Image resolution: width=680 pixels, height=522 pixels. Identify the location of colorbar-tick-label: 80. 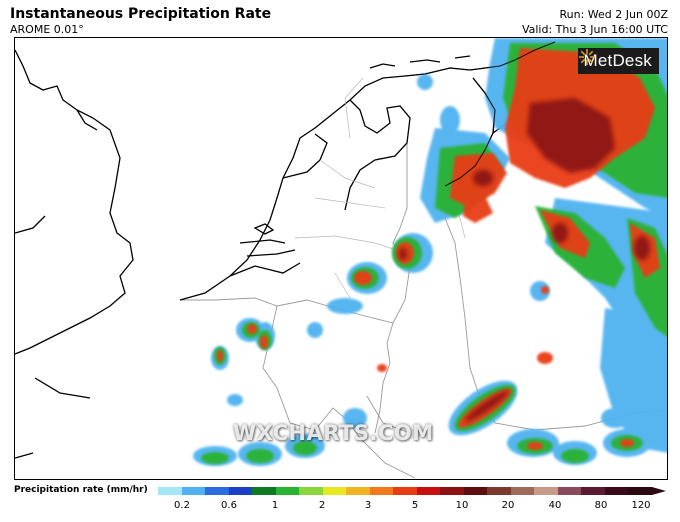
(601, 505).